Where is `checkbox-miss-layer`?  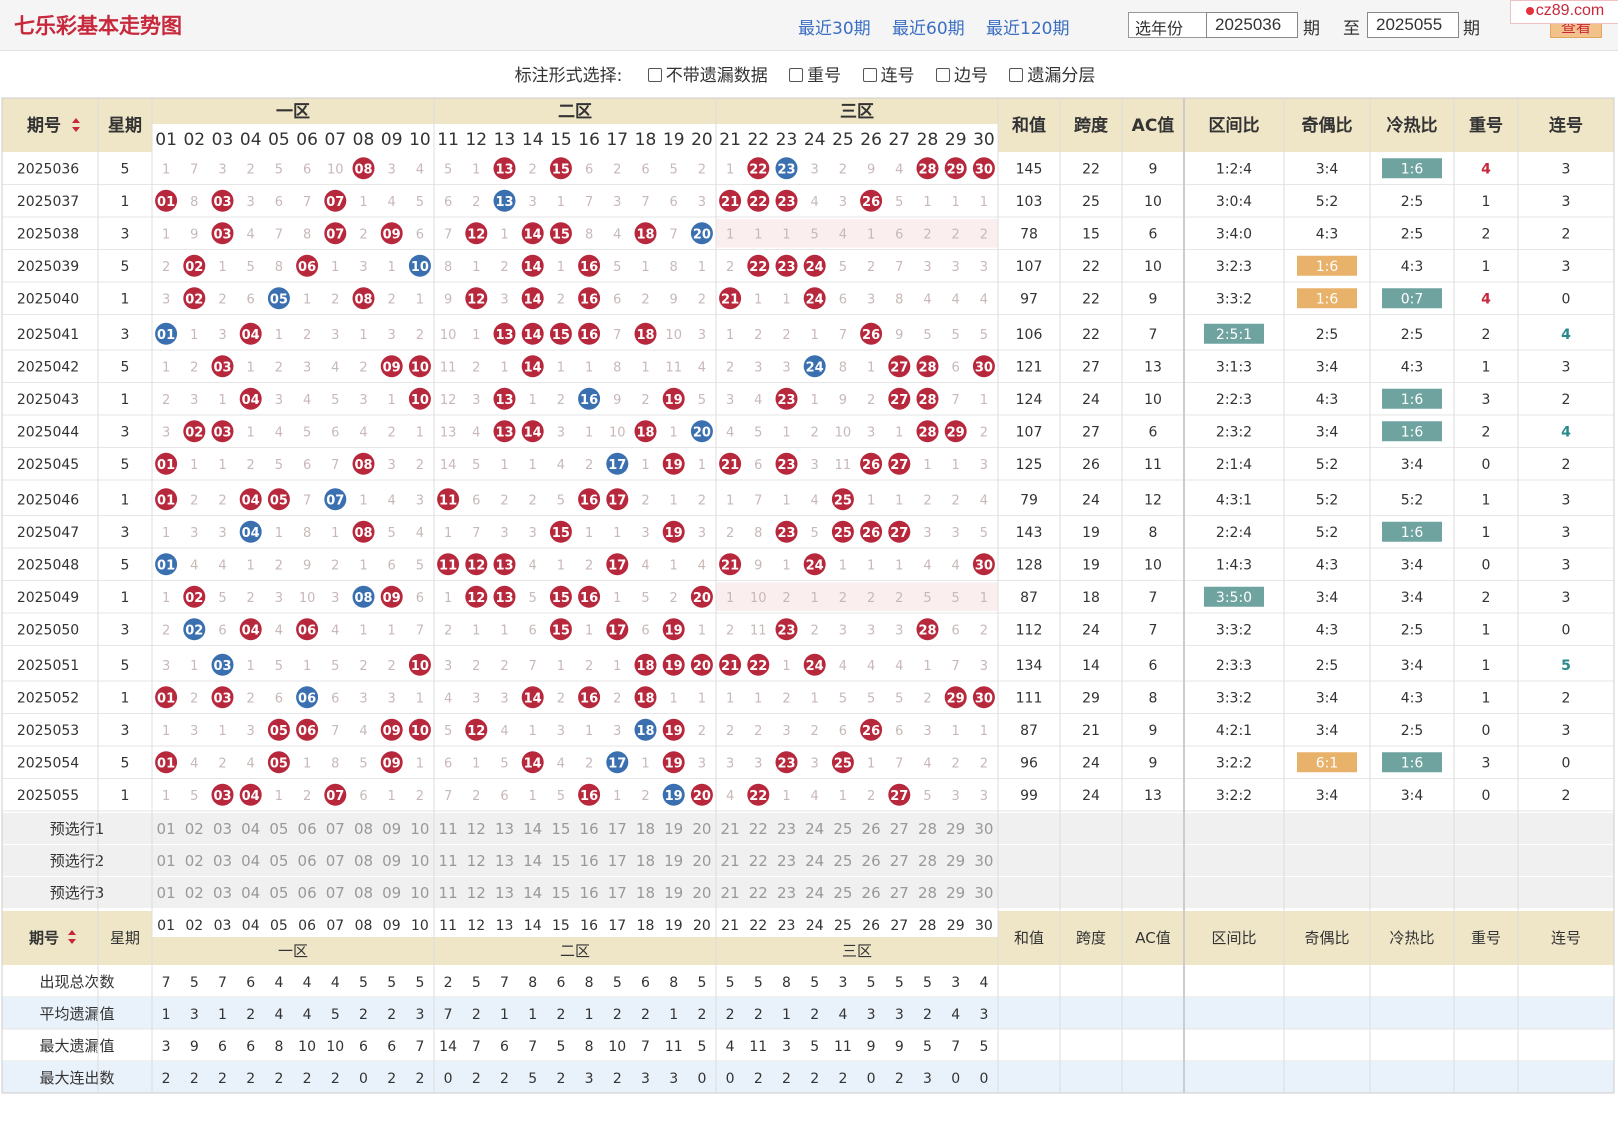
checkbox-miss-layer is located at coordinates (1016, 75).